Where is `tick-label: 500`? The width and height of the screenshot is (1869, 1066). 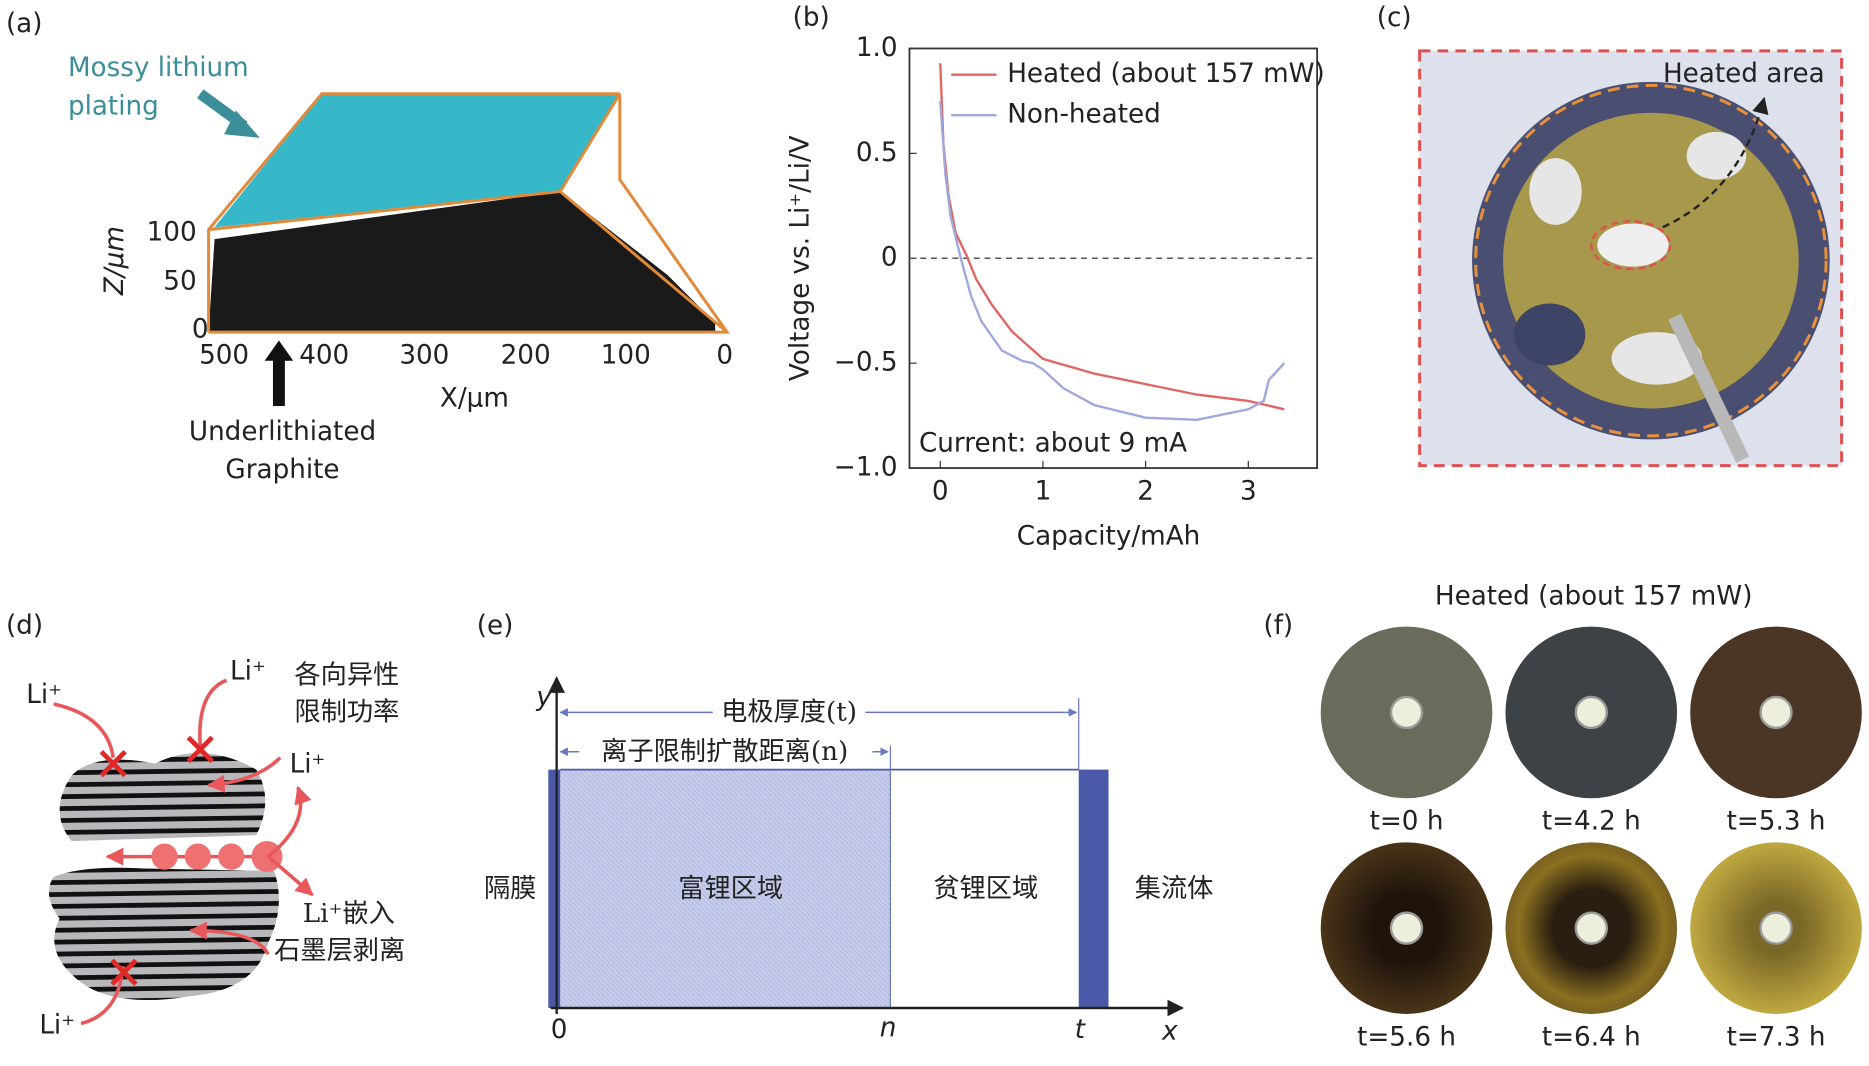 tick-label: 500 is located at coordinates (224, 355).